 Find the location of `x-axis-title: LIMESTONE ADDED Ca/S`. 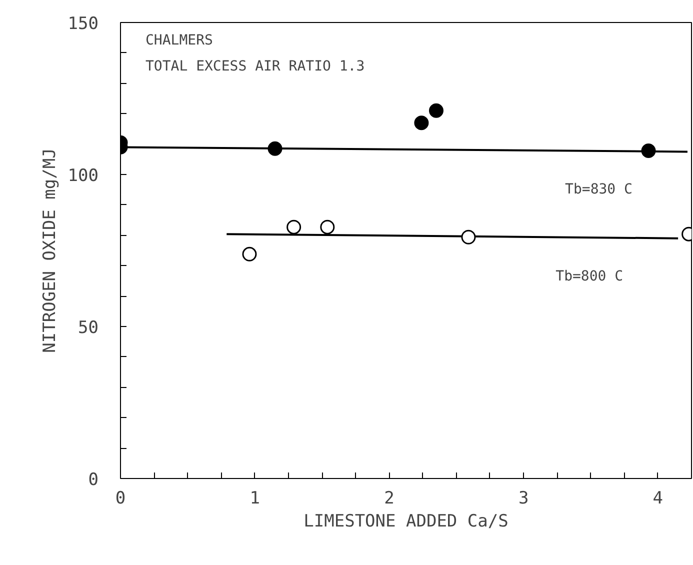

x-axis-title: LIMESTONE ADDED Ca/S is located at coordinates (406, 522).